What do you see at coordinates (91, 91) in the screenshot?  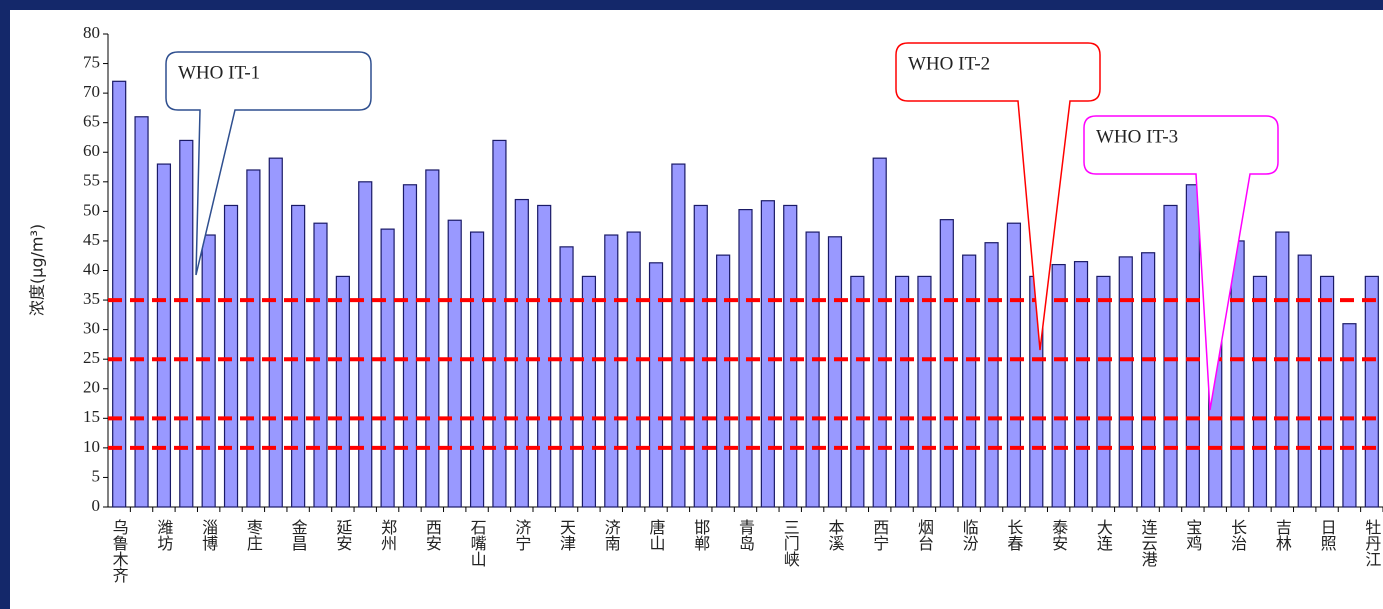 I see `y-tick-label: 70` at bounding box center [91, 91].